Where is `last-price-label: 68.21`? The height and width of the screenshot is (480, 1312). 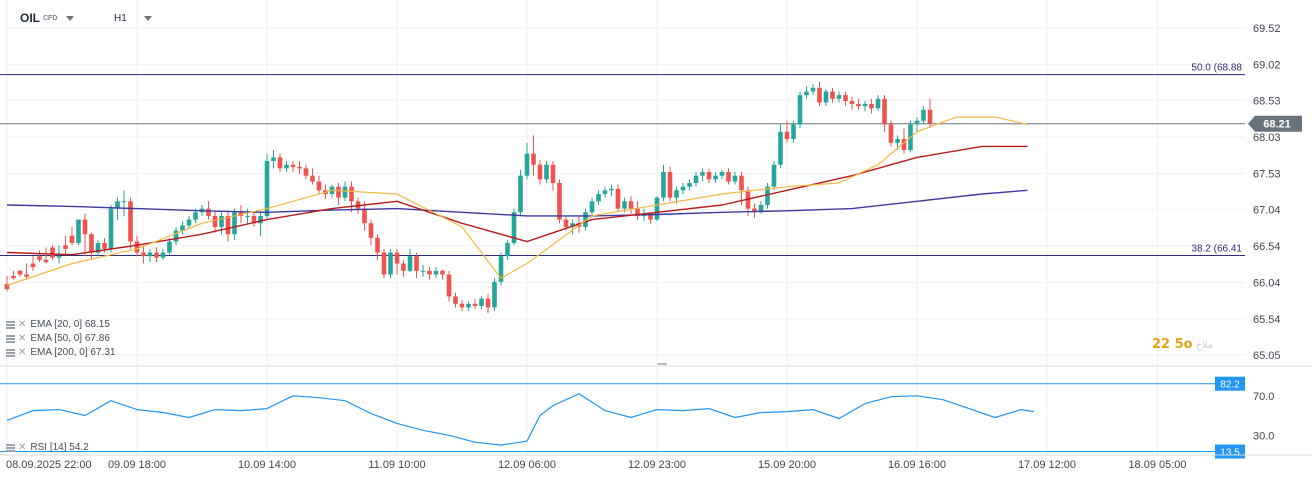
last-price-label: 68.21 is located at coordinates (1277, 125).